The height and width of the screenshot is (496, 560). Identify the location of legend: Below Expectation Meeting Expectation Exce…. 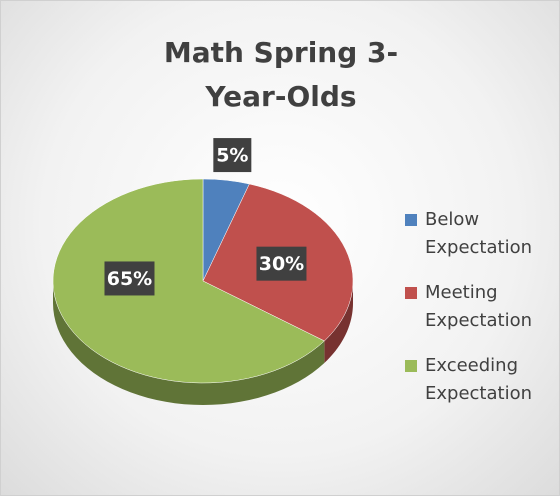
(470, 315).